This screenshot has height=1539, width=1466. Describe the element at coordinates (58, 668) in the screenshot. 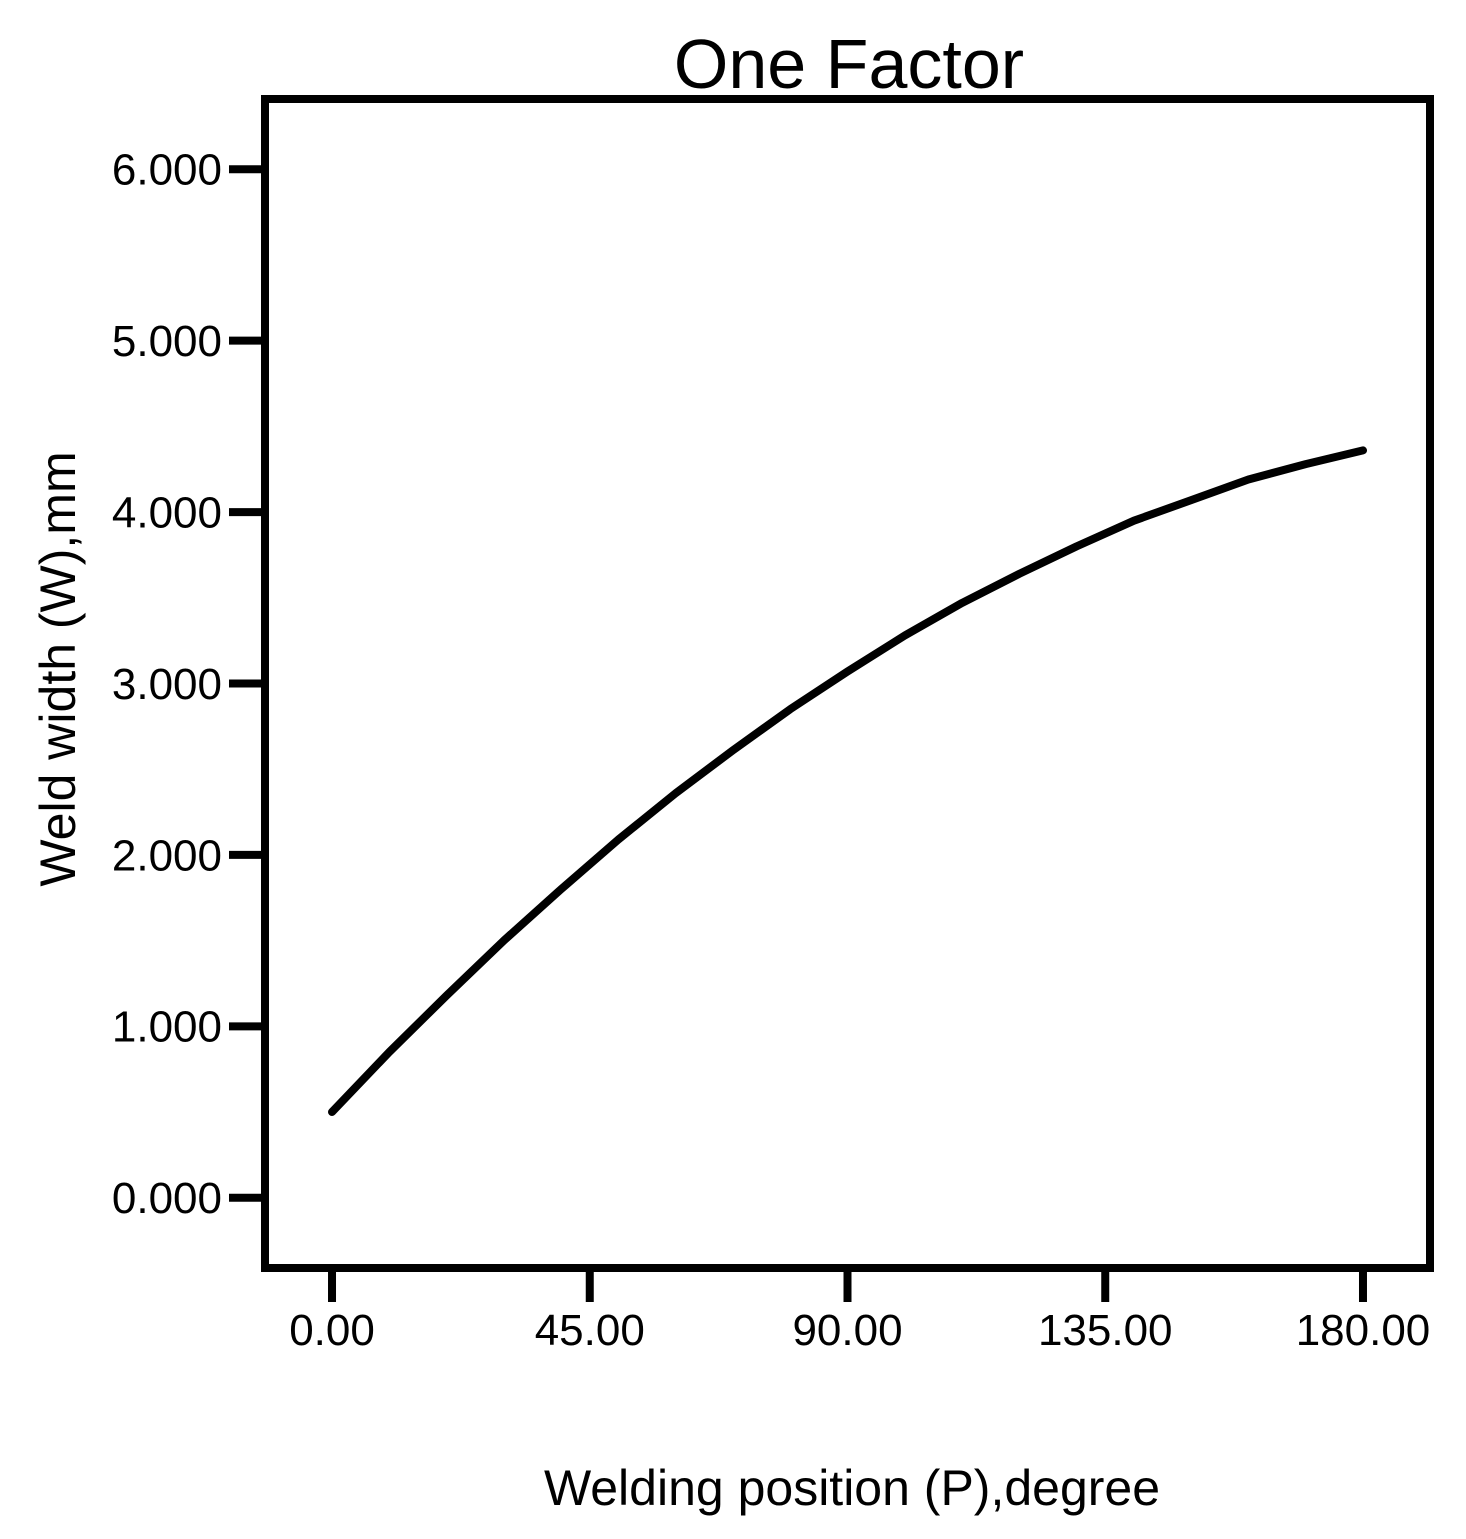

I see `y-axis-label: Weld width (W),mm` at that location.